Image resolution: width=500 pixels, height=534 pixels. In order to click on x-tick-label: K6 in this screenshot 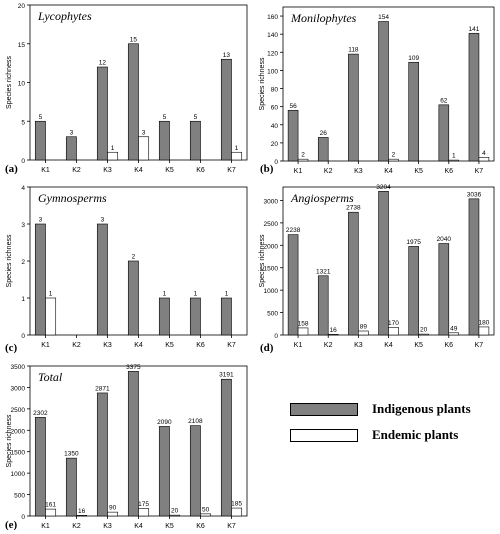, I will do `click(449, 171)`.